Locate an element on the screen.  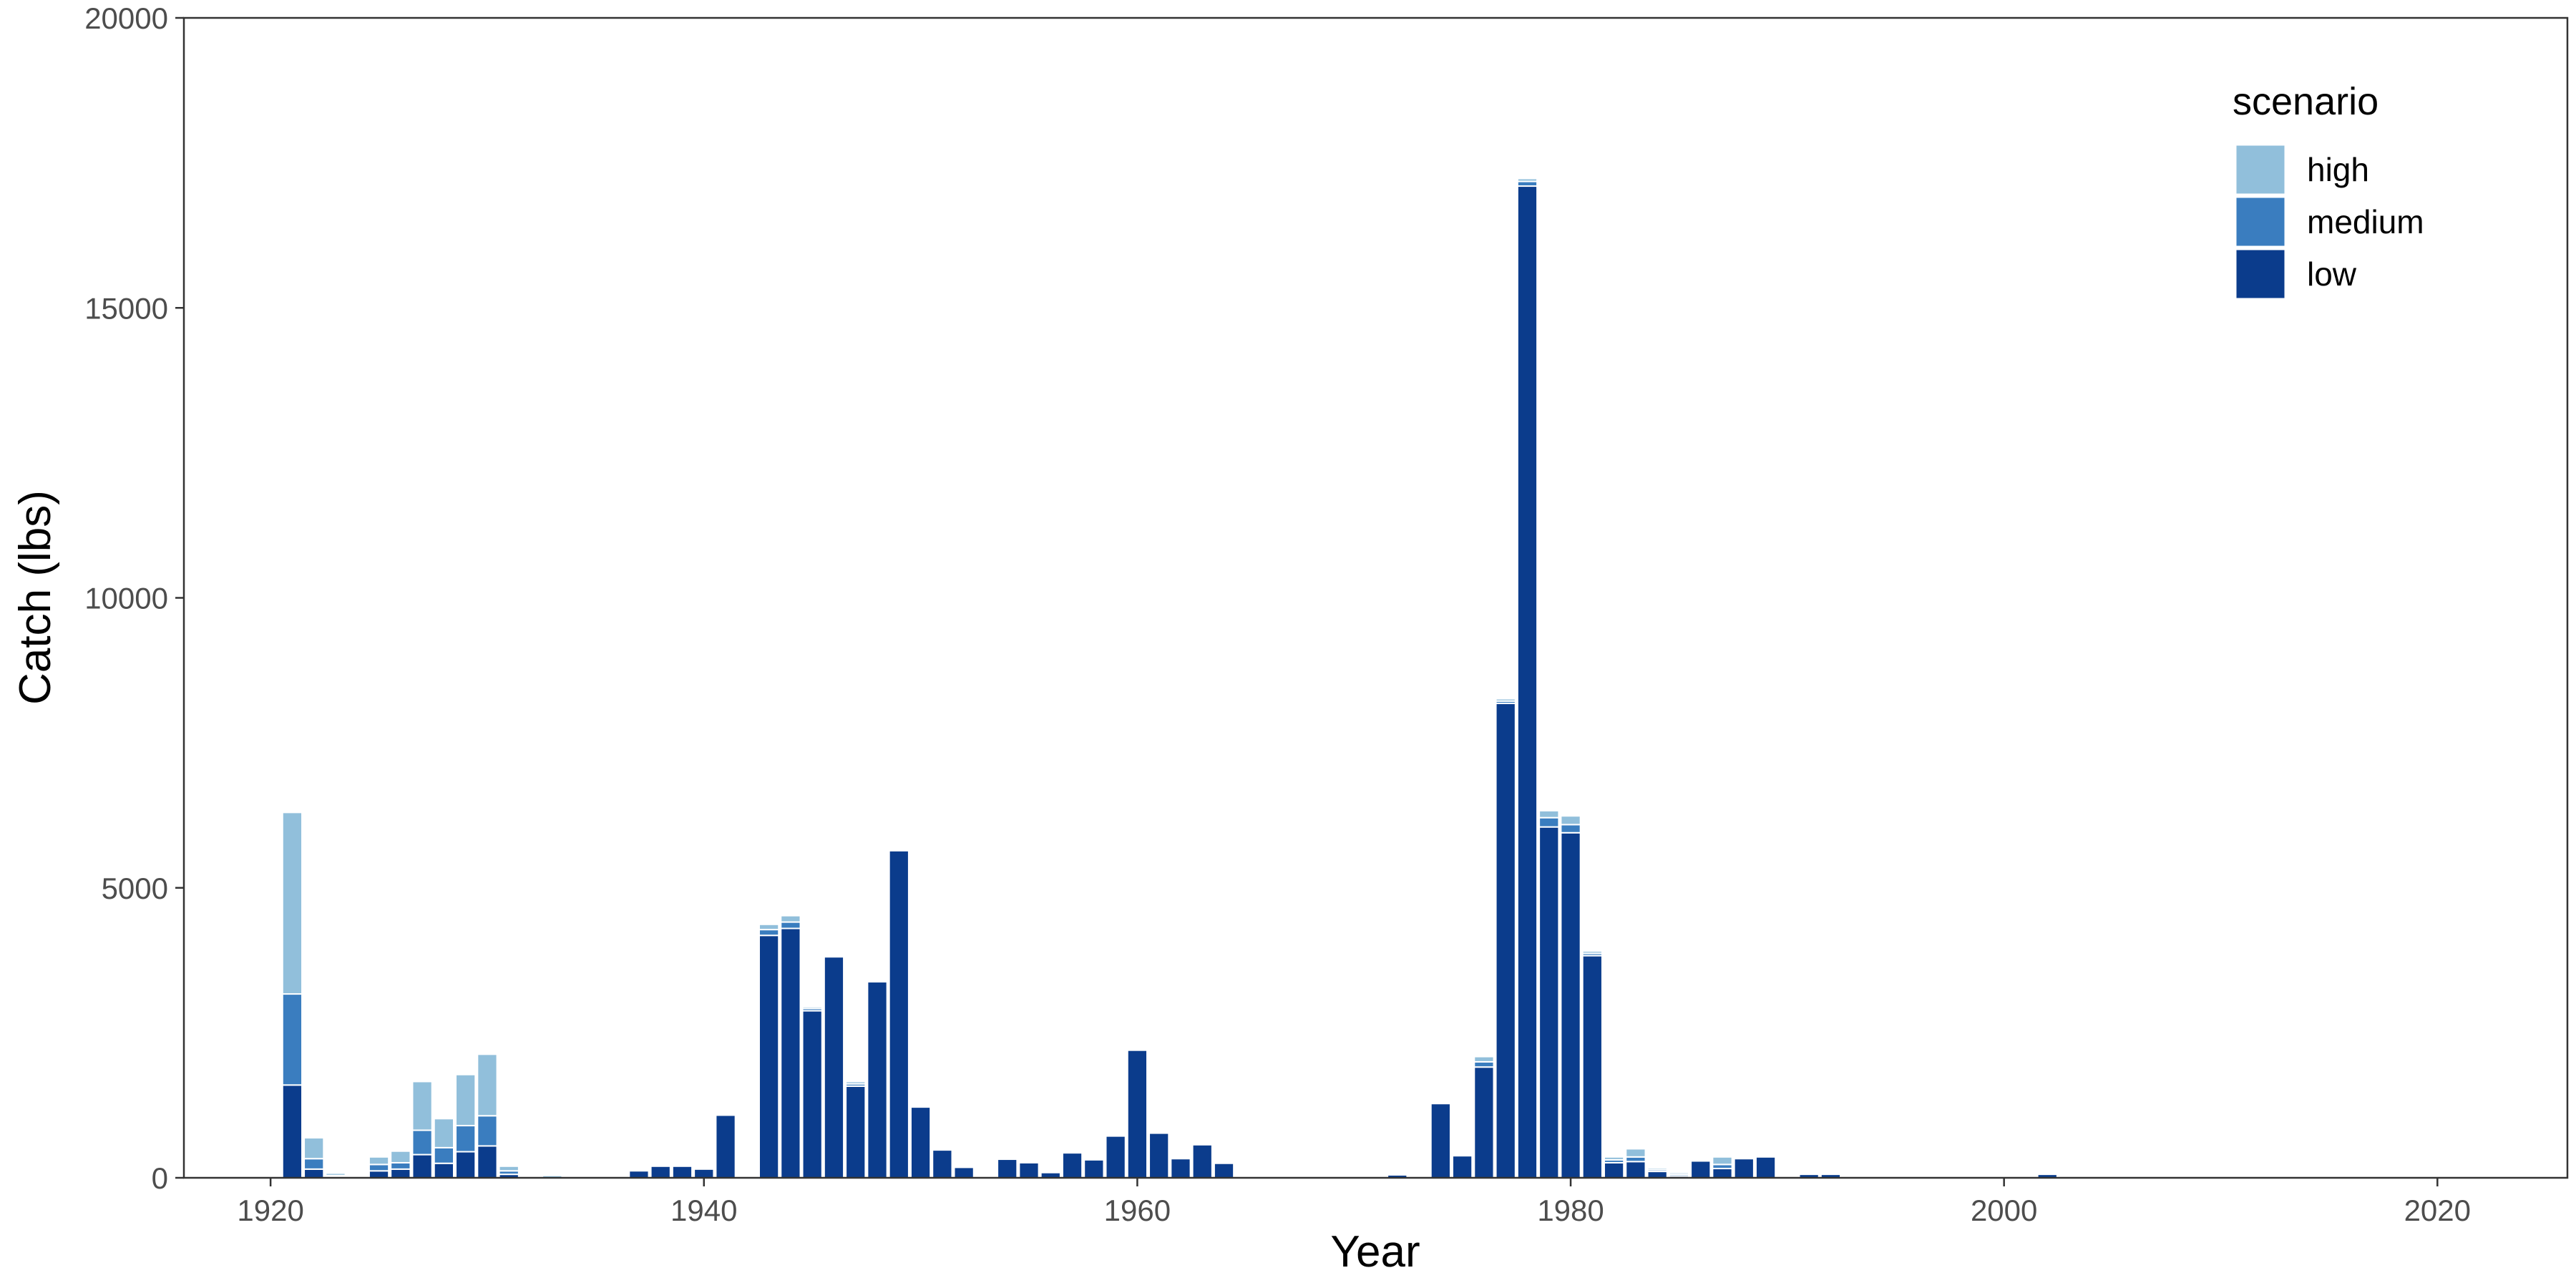
bar-low-1962 is located at coordinates (1180, 1168).